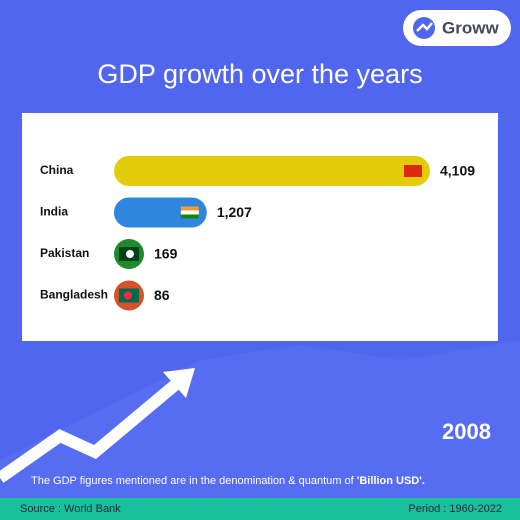 The image size is (520, 520). Describe the element at coordinates (57, 170) in the screenshot. I see `category-label: China` at that location.